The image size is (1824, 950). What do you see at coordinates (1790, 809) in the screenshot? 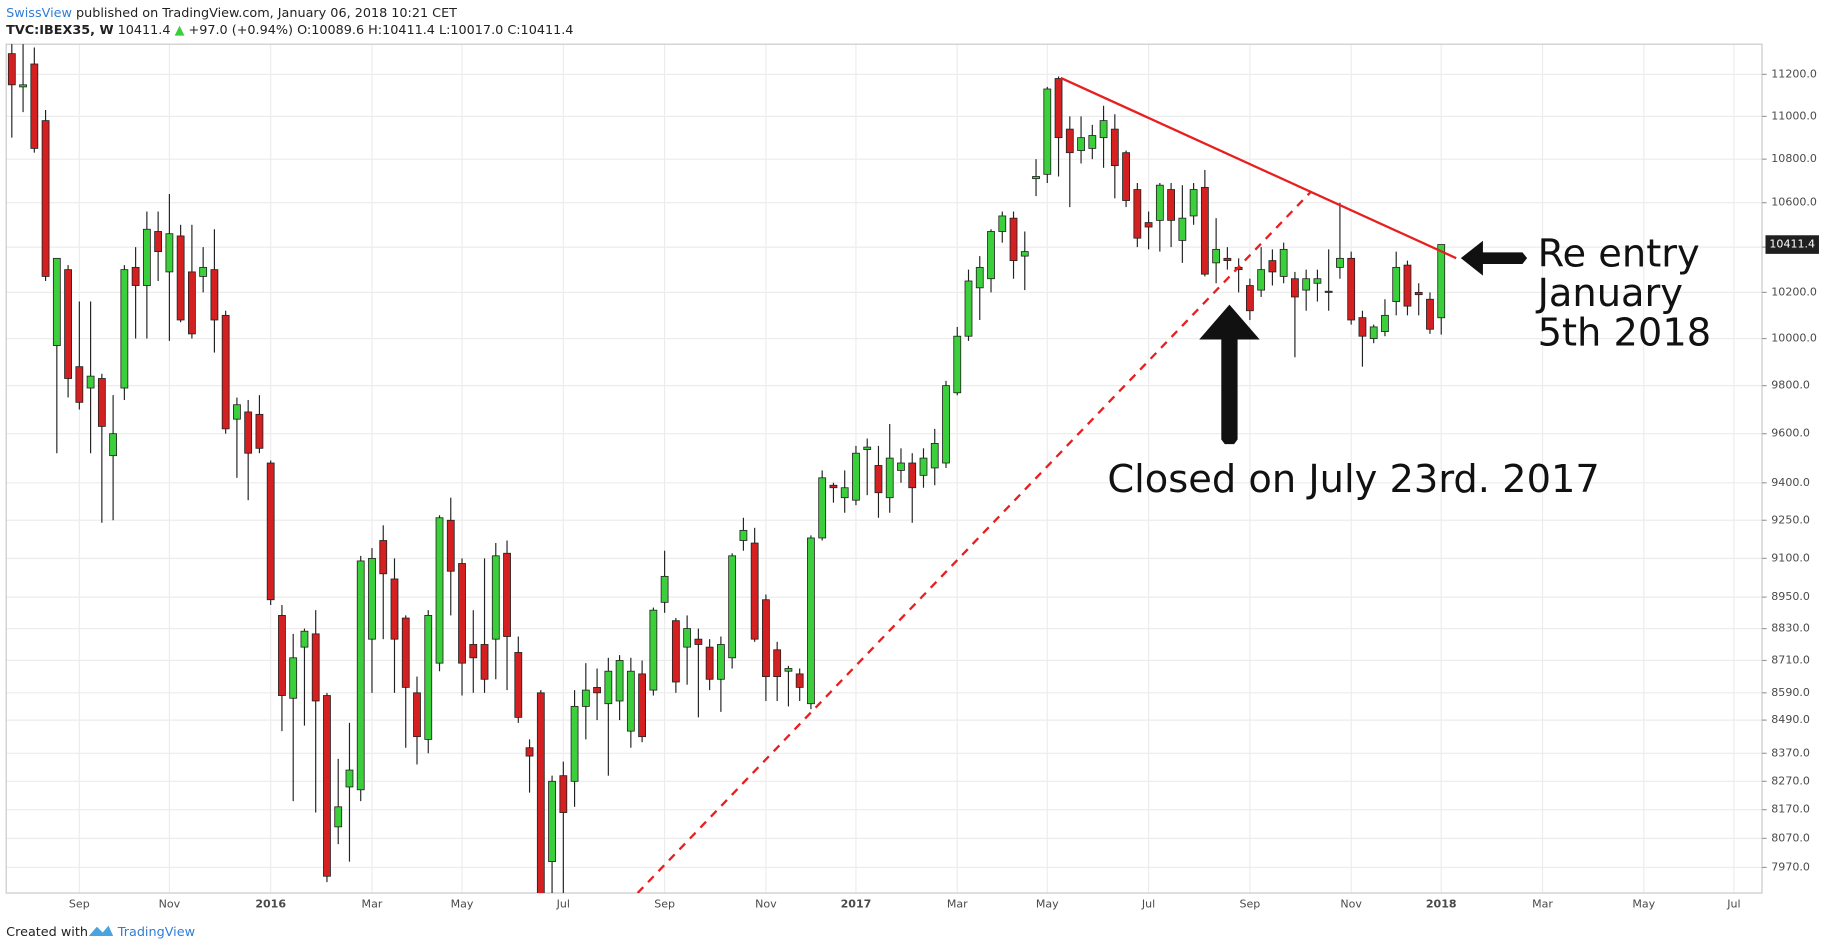
I see `y-tick-label: 8170.0` at bounding box center [1790, 809].